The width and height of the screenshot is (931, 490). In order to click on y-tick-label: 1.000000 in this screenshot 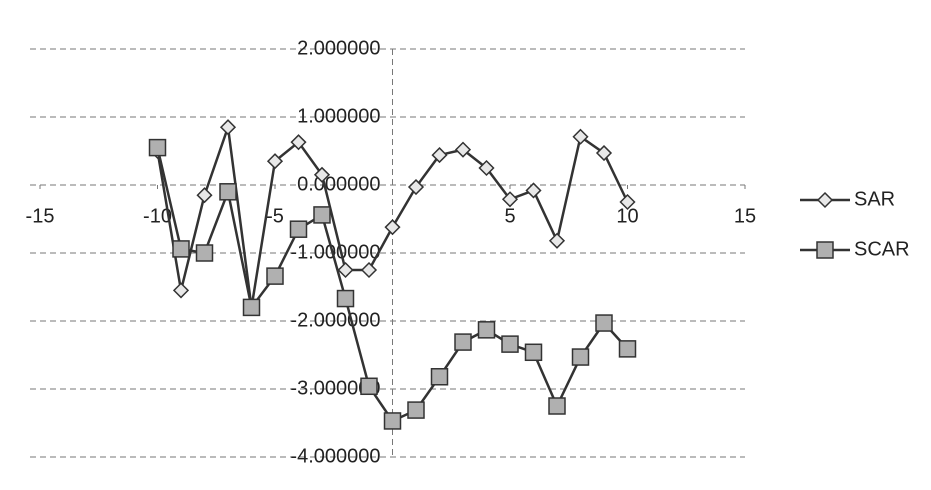, I will do `click(338, 116)`.